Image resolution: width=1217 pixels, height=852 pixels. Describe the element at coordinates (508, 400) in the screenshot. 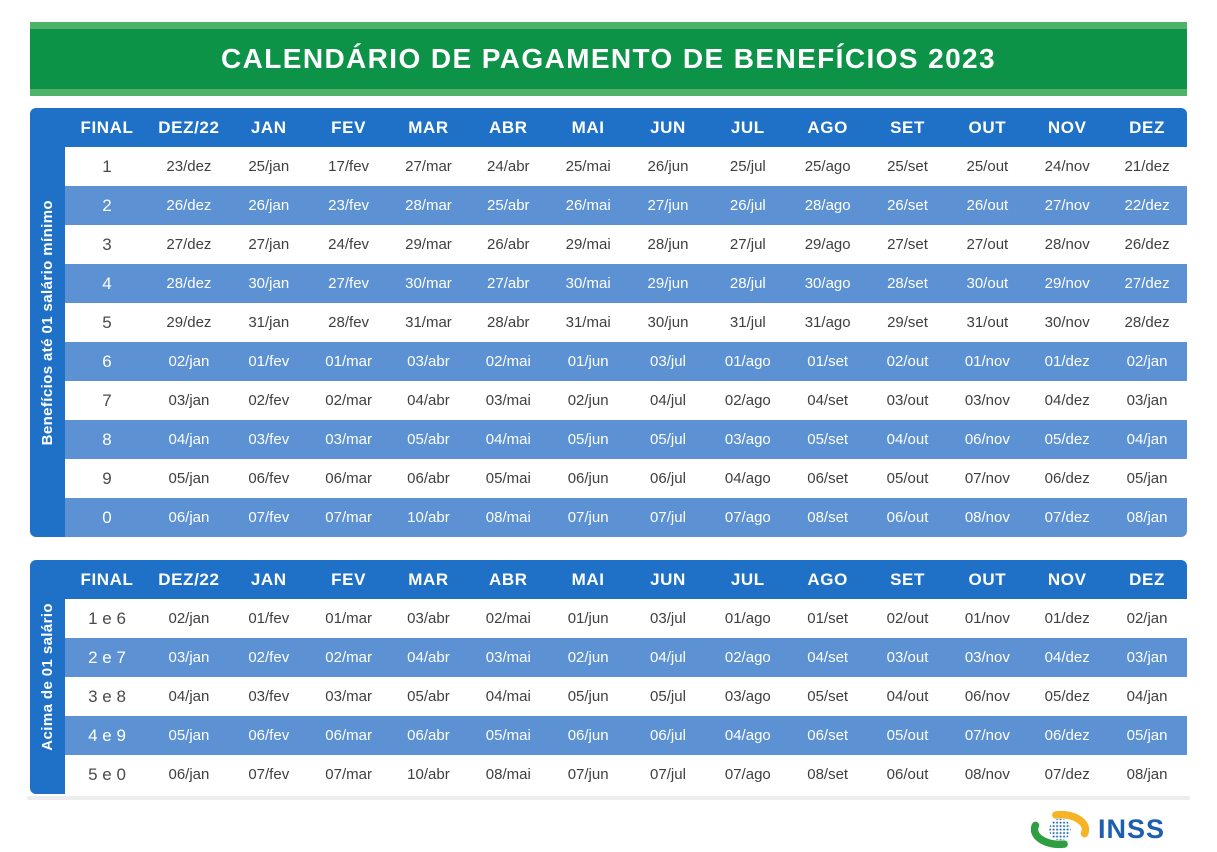

I see `date-cell: 03/mai` at that location.